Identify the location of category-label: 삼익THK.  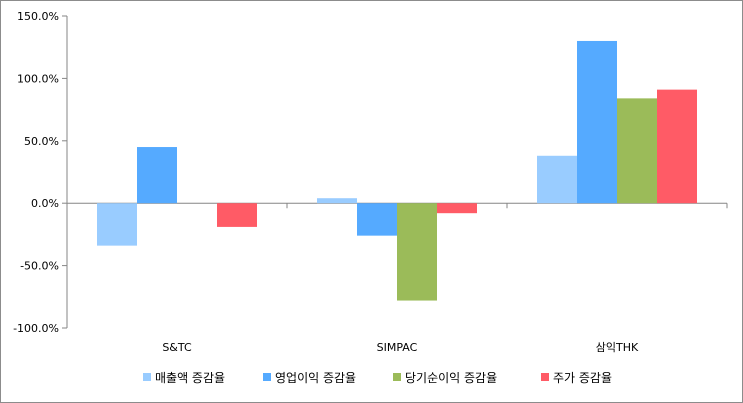
(617, 347).